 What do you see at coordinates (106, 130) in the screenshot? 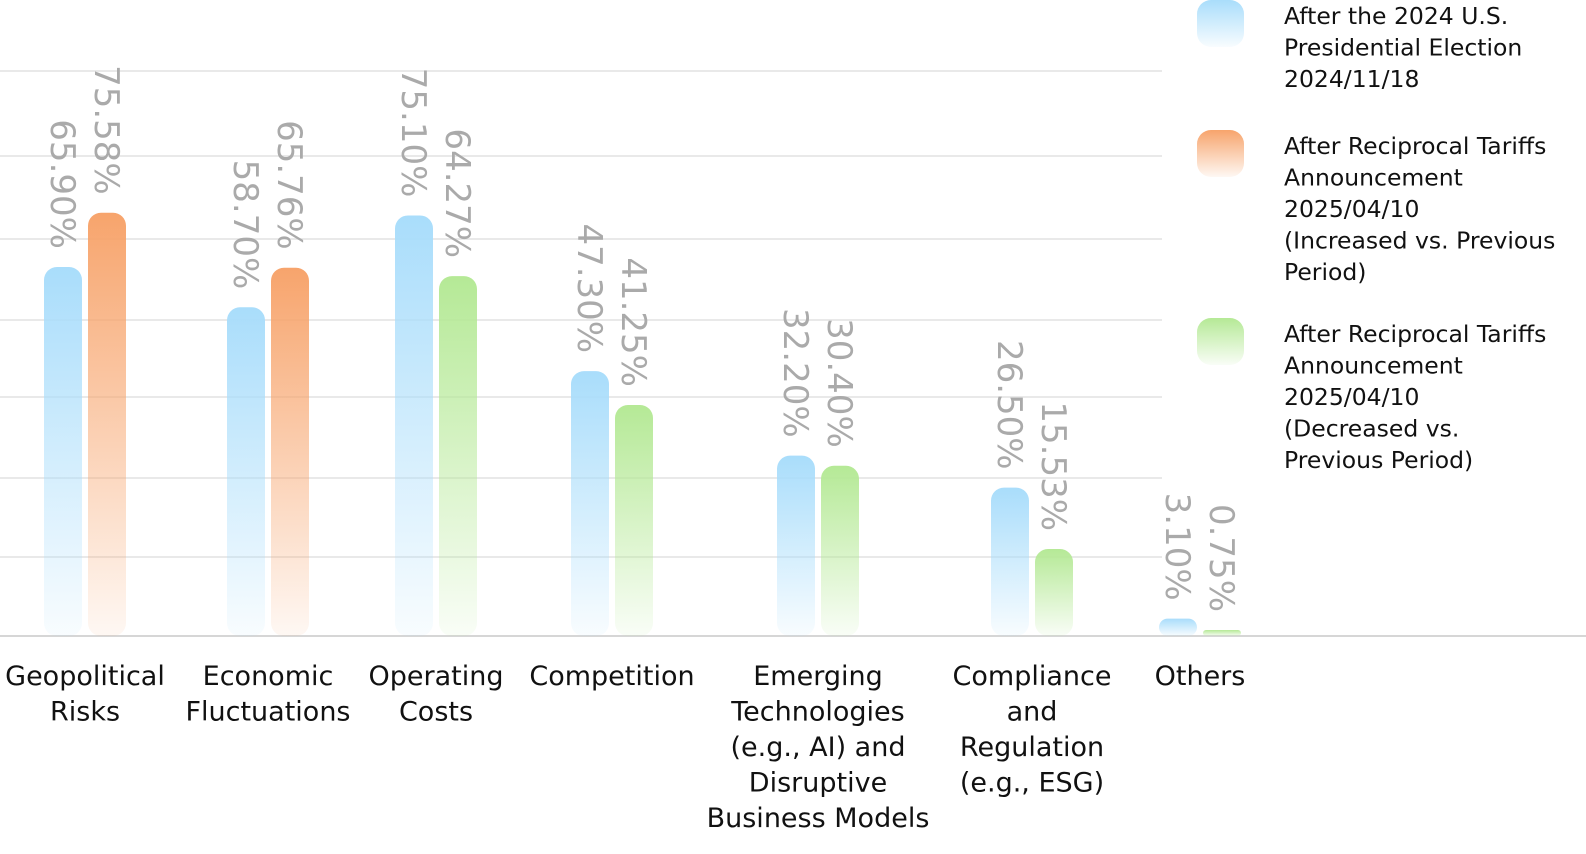
I see `value-label: 75.58%` at bounding box center [106, 130].